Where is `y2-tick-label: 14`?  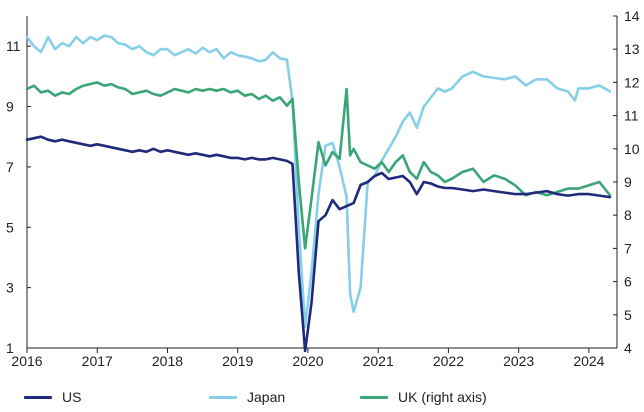 y2-tick-label: 14 is located at coordinates (632, 16).